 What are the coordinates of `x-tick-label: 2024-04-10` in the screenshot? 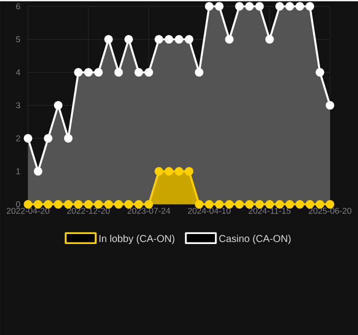 It's located at (209, 211).